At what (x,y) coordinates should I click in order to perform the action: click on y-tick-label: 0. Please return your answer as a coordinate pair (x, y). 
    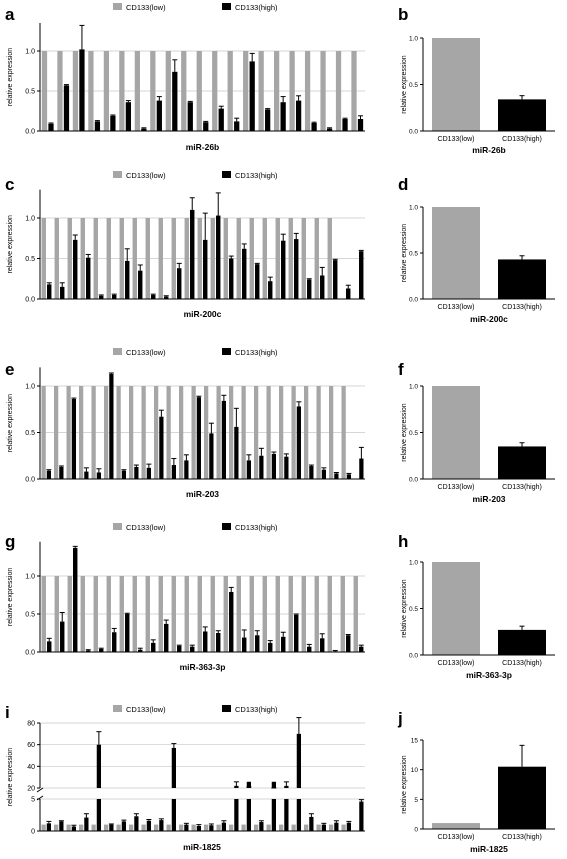
    Looking at the image, I should click on (33, 832).